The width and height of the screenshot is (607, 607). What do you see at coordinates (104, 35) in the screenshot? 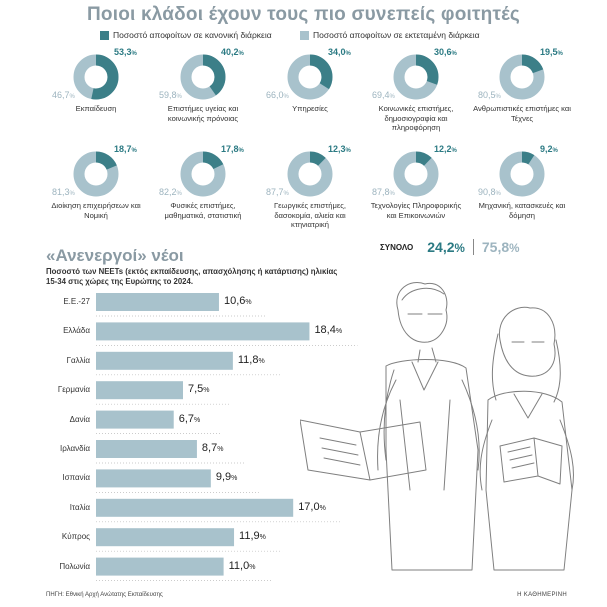
I see `legend-swatch-normal` at bounding box center [104, 35].